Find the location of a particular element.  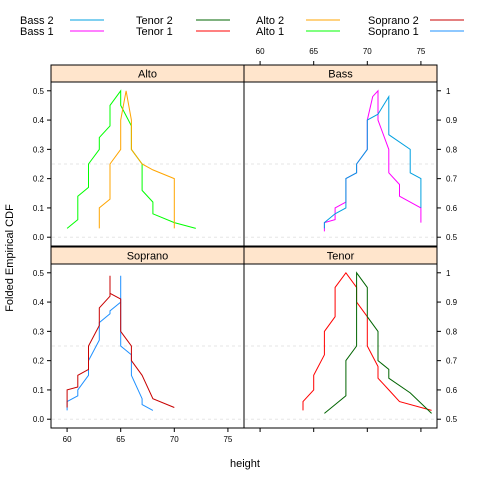

legend-item: Bass 2 is located at coordinates (62, 21).